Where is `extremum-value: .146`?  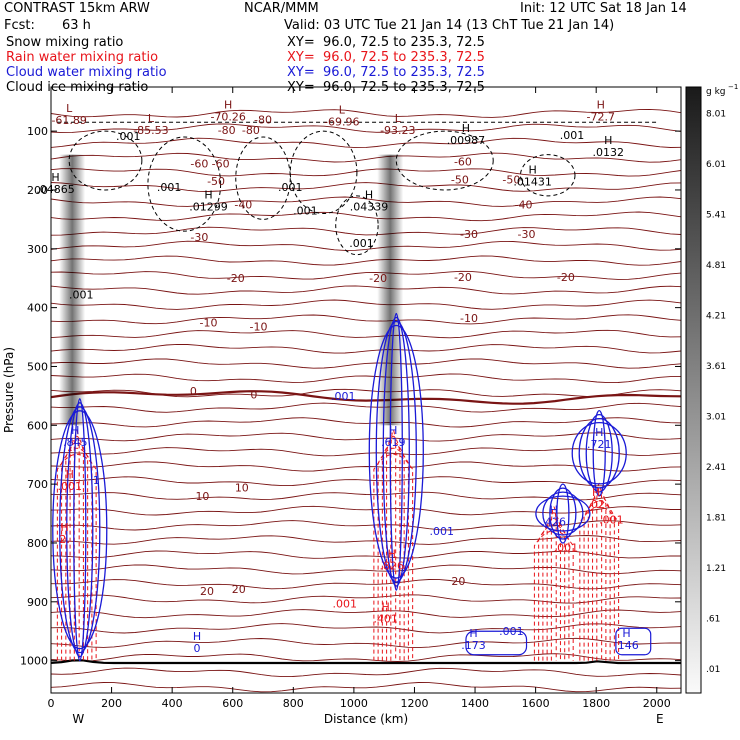
extremum-value: .146 is located at coordinates (626, 645).